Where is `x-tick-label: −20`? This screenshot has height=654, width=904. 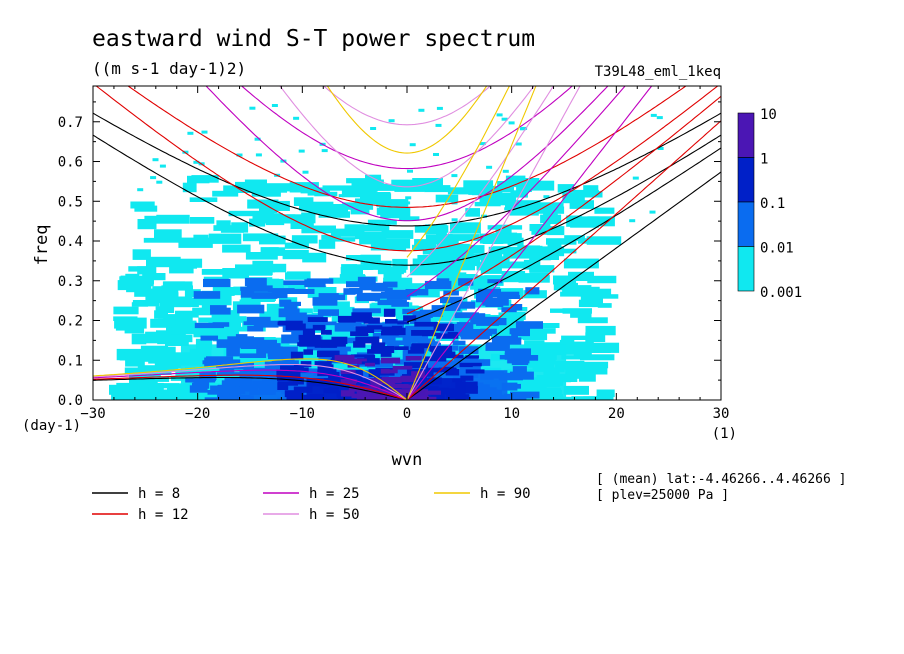
x-tick-label: −20 is located at coordinates (197, 414).